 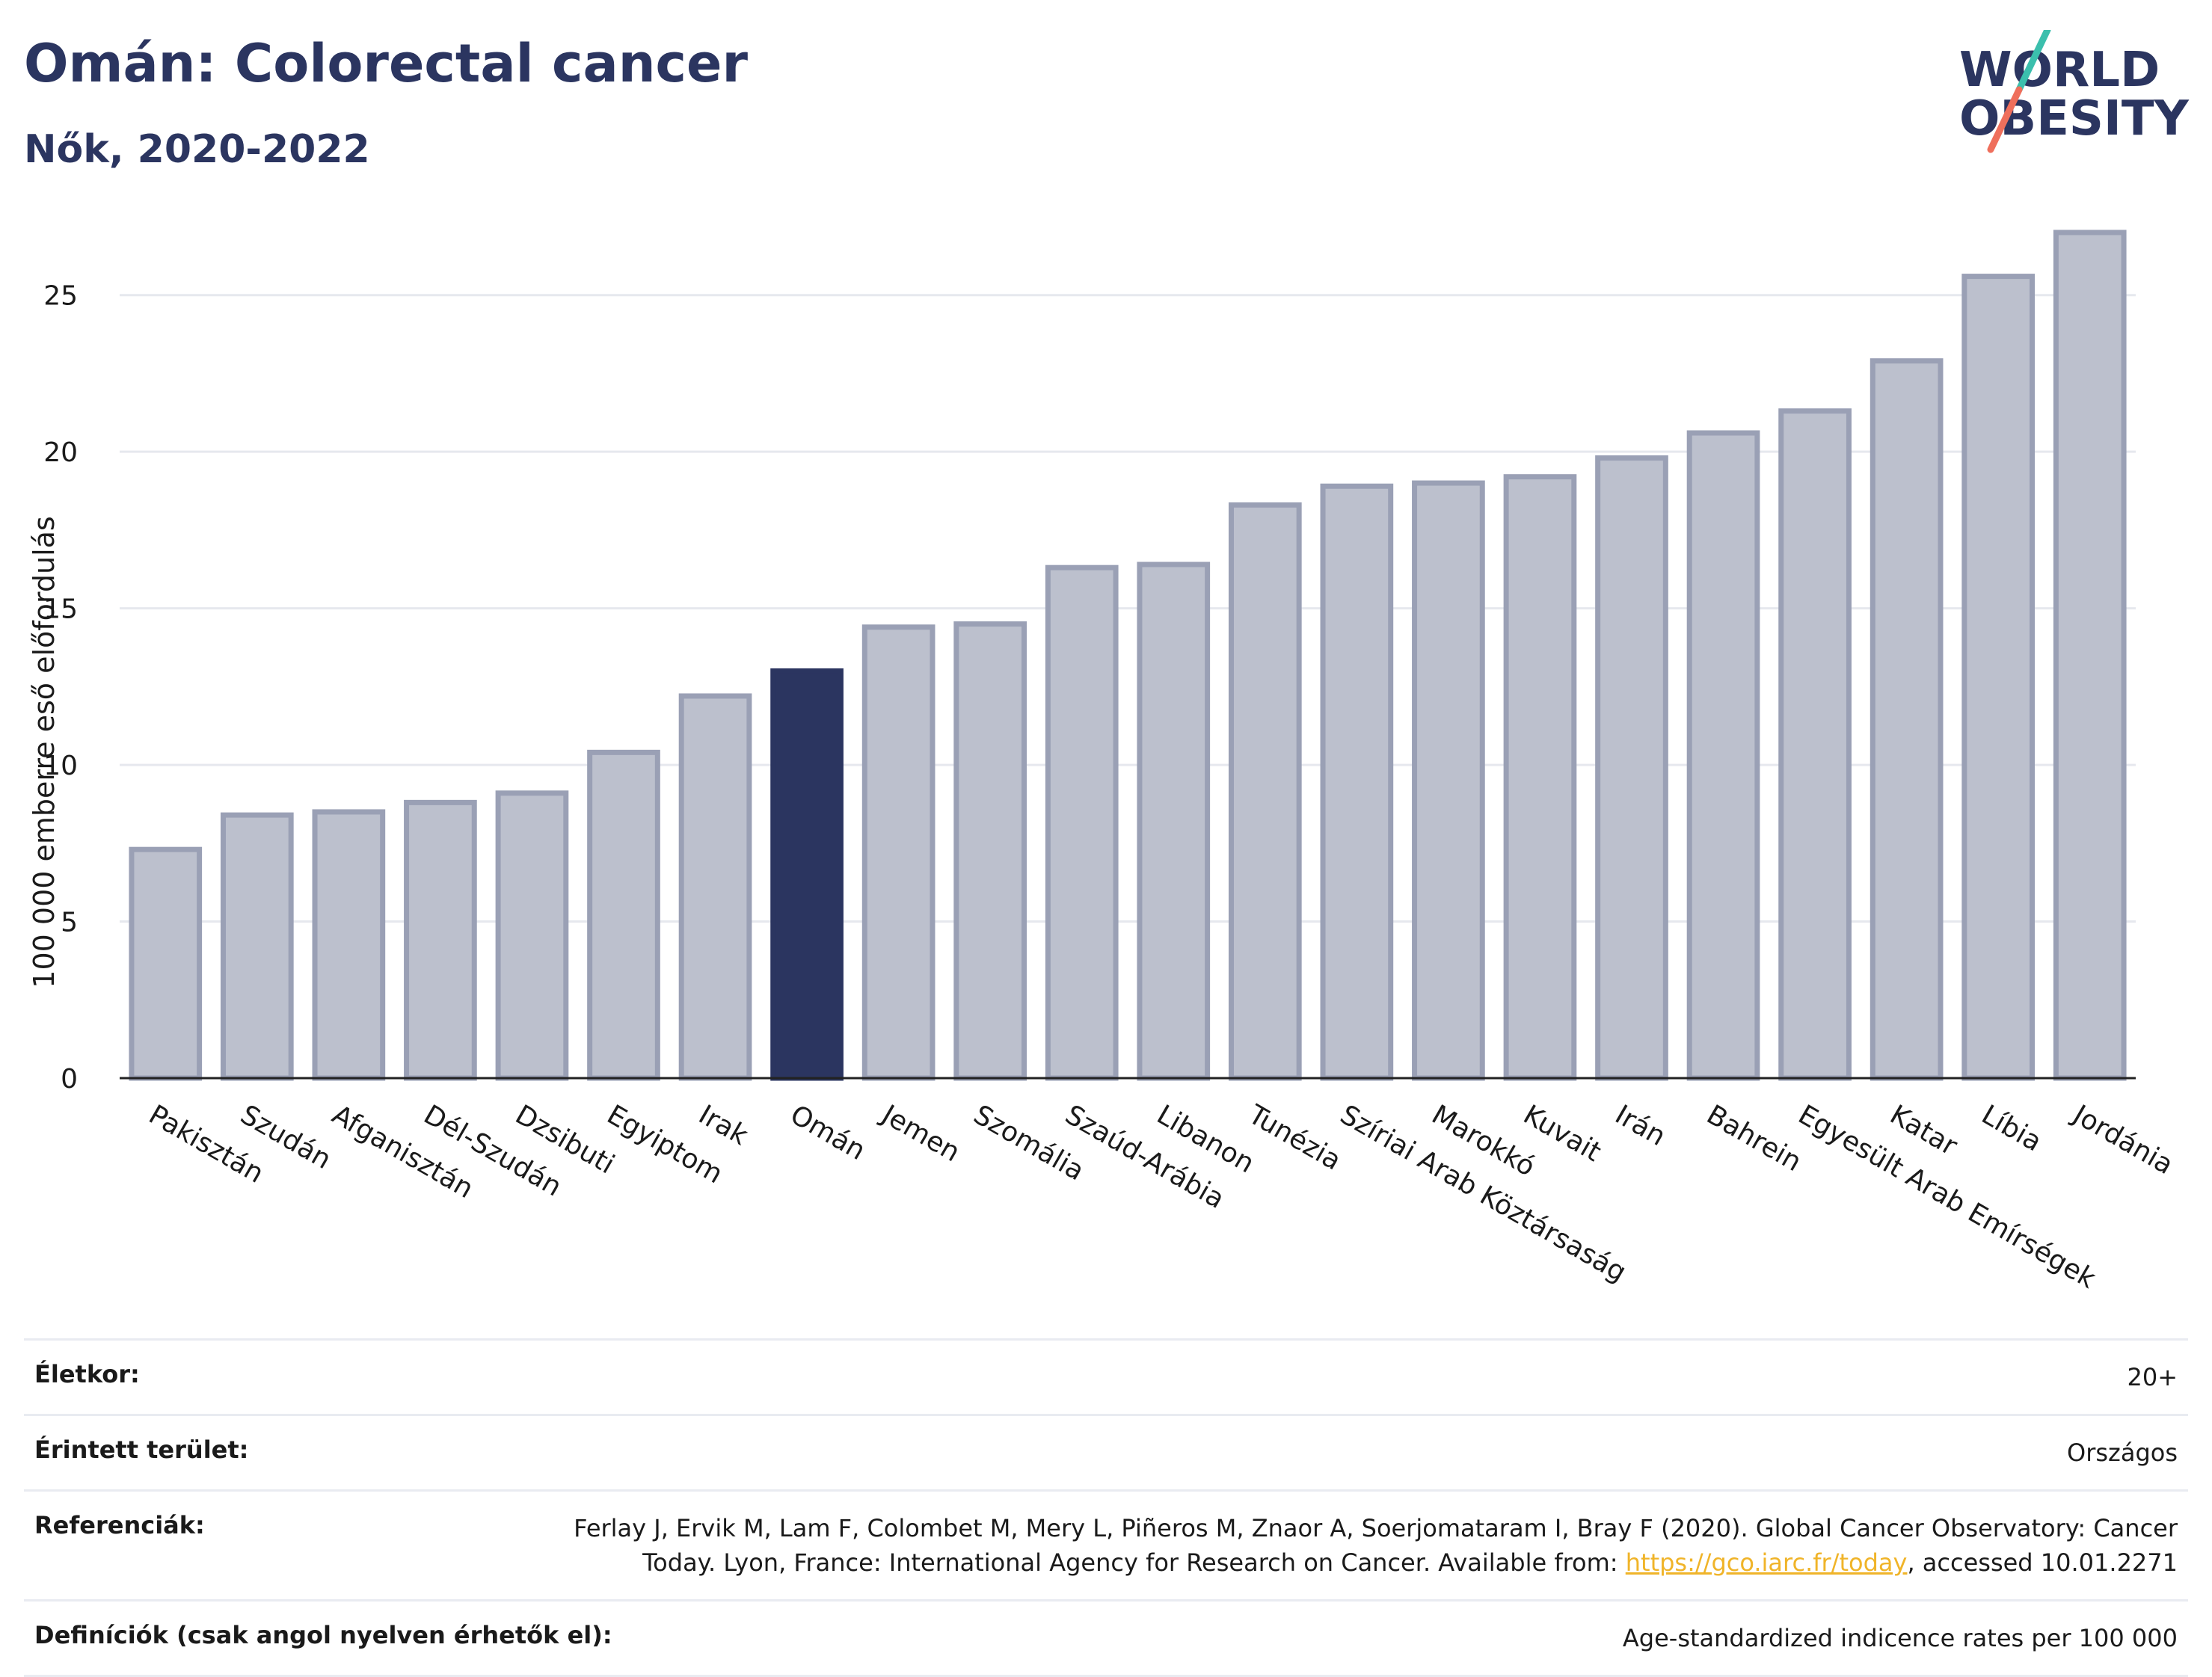 I want to click on meta-label-references: Referenciák:, so click(x=120, y=1525).